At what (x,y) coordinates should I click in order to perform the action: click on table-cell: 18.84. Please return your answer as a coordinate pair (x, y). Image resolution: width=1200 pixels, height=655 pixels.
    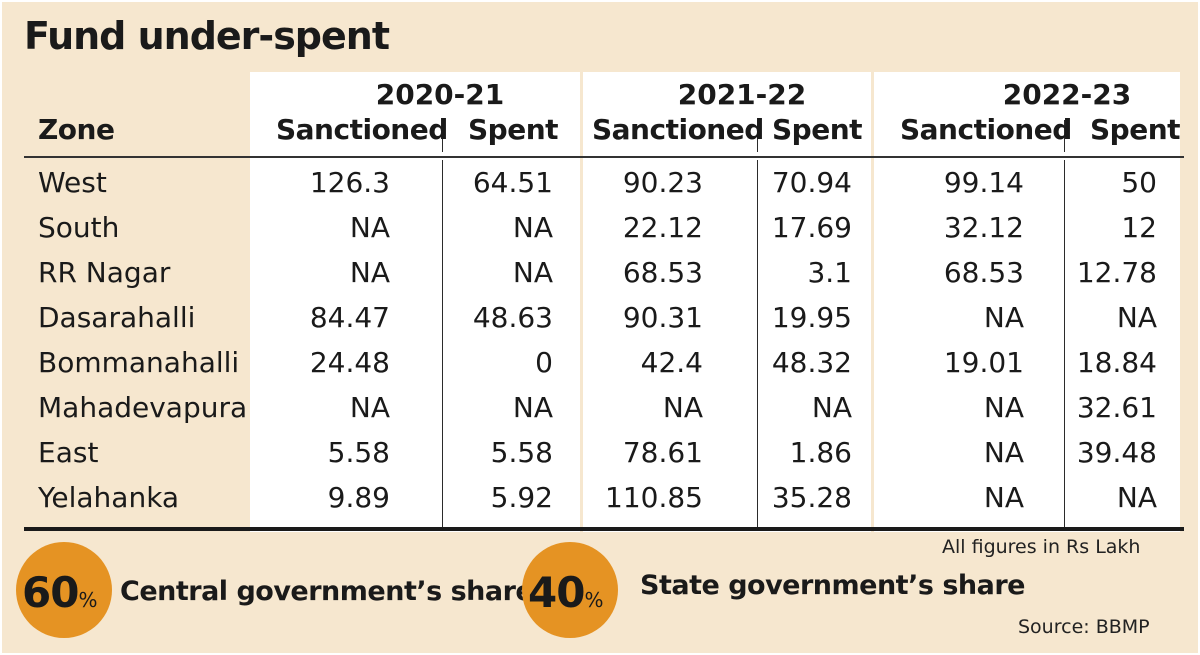
    Looking at the image, I should click on (1116, 362).